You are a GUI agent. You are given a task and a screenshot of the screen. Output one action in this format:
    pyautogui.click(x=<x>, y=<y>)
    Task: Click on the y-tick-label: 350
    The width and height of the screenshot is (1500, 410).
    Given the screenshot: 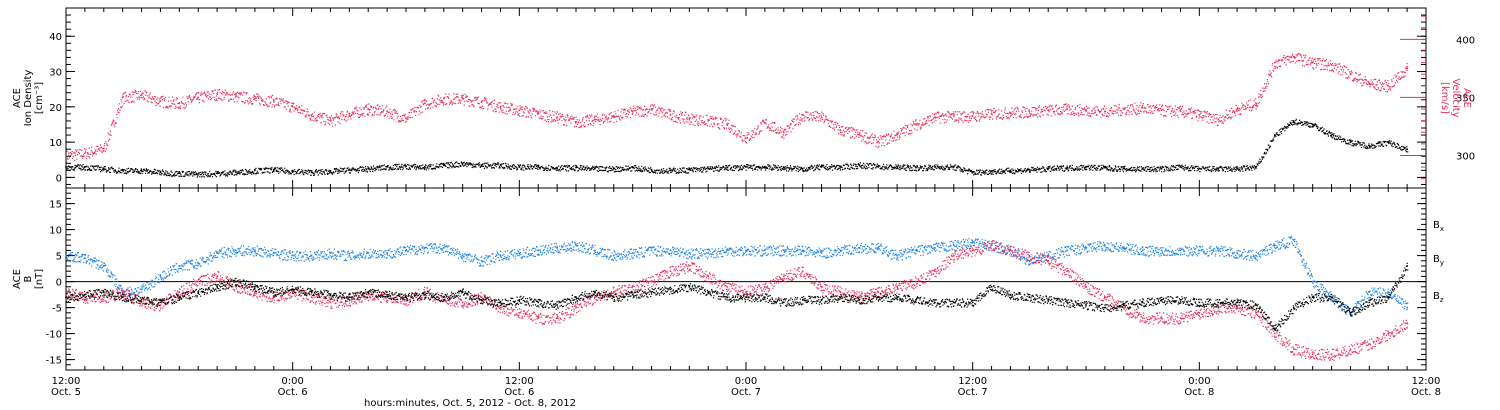 What is the action you would take?
    pyautogui.click(x=1465, y=98)
    